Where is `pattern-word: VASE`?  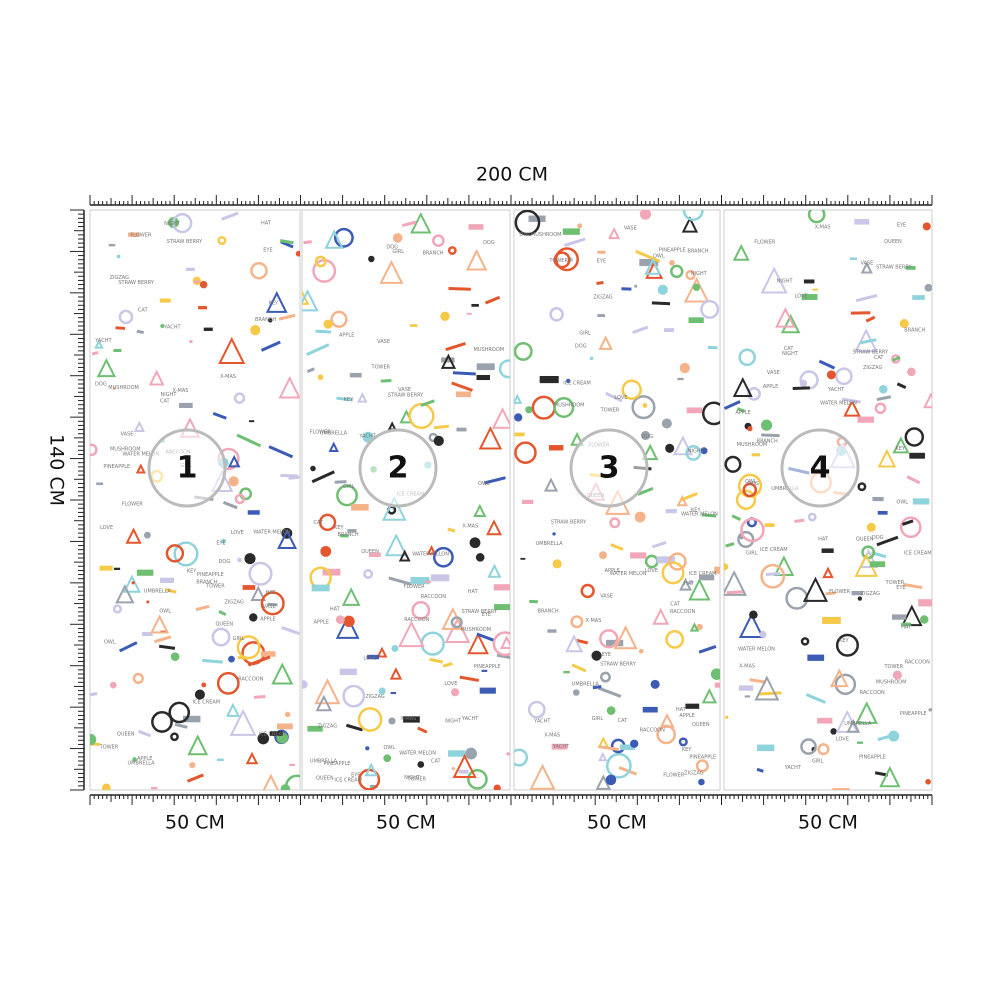
pattern-word: VASE is located at coordinates (606, 597).